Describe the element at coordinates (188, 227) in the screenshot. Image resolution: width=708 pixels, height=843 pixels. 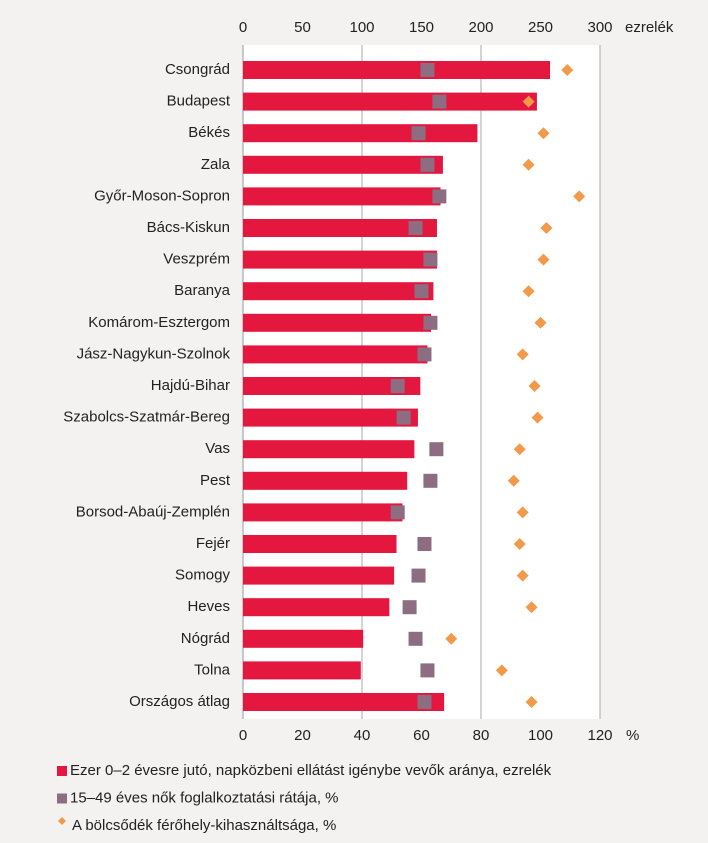
I see `y-tick-label: Bács-Kiskun` at that location.